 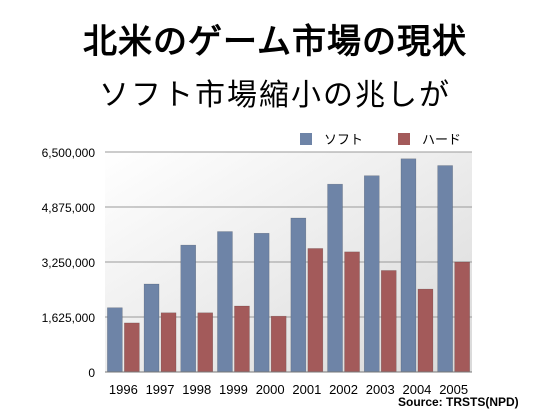 I want to click on bar-software-2003, so click(x=372, y=274).